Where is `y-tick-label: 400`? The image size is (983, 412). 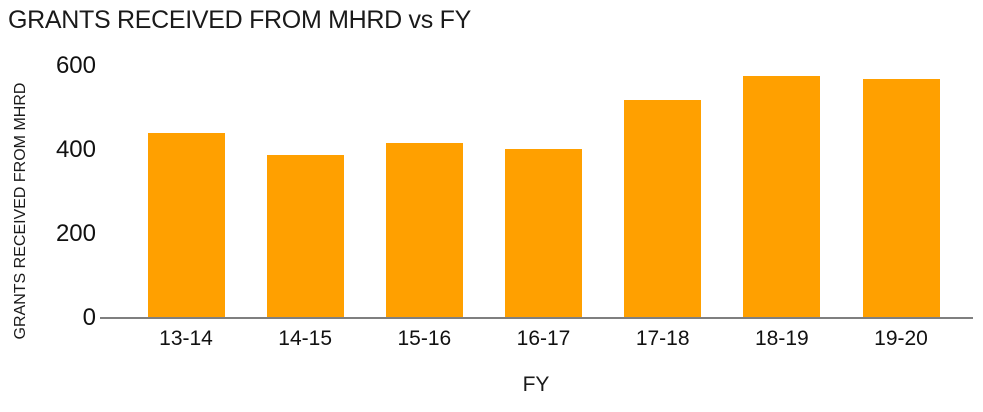
y-tick-label: 400 is located at coordinates (75, 149).